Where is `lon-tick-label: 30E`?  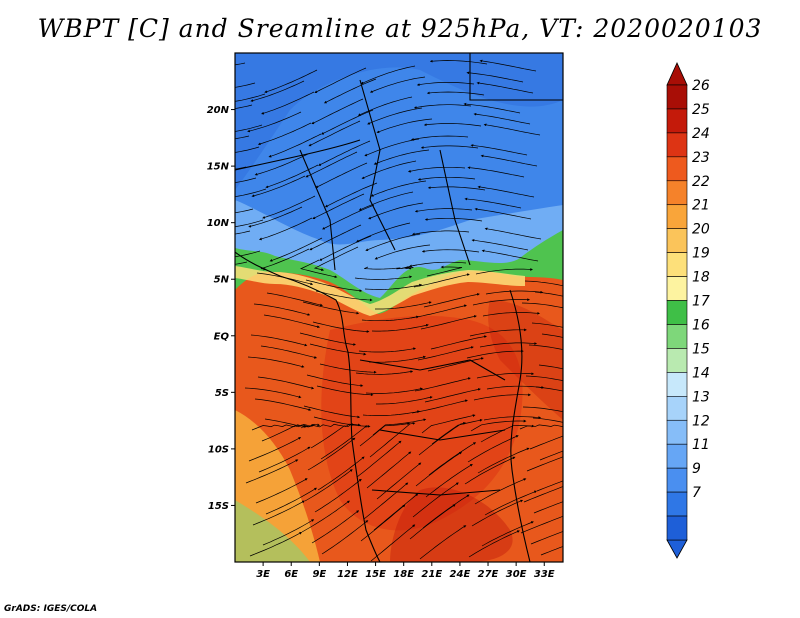
lon-tick-label: 30E is located at coordinates (516, 574).